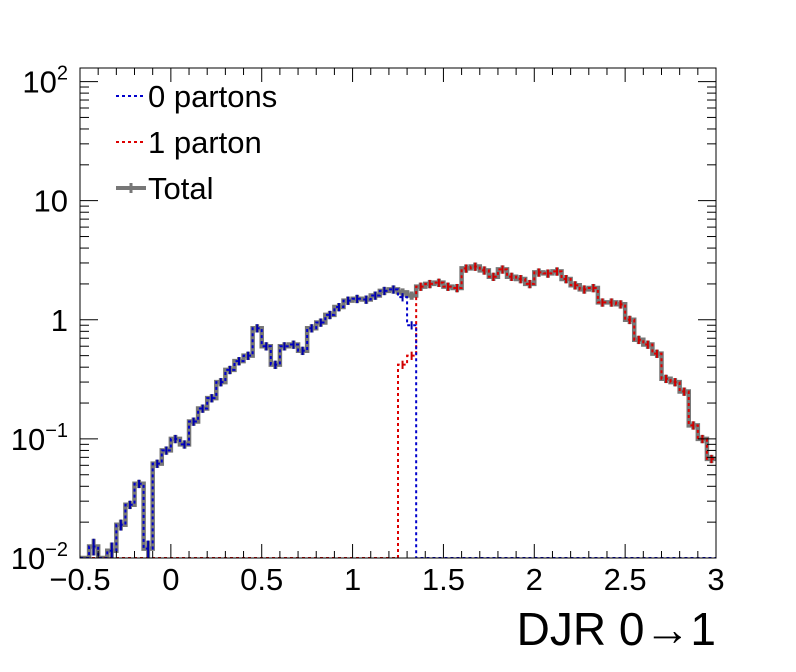 This screenshot has height=672, width=796. Describe the element at coordinates (625, 579) in the screenshot. I see `x-tick-label: 2.5` at that location.